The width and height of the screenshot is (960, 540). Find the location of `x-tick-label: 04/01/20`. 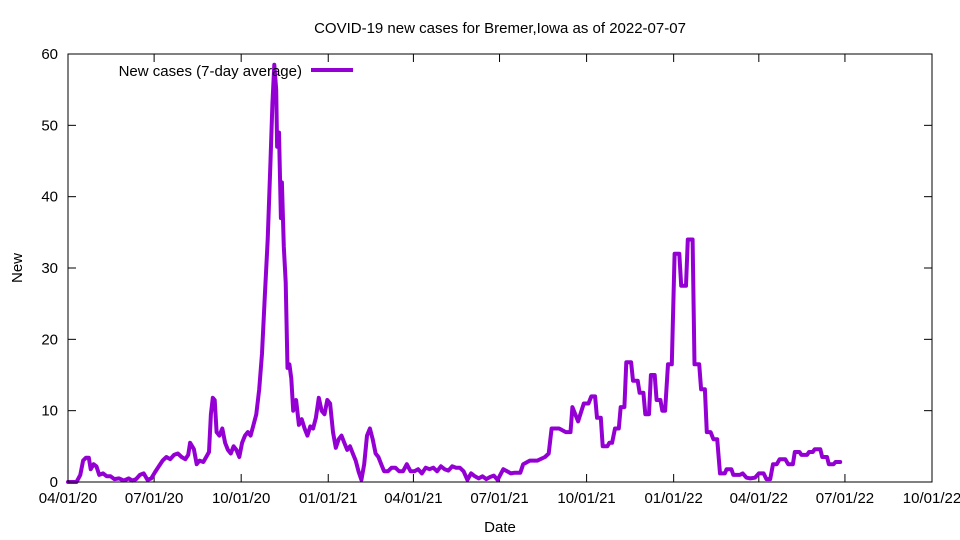

x-tick-label: 04/01/20 is located at coordinates (68, 498).